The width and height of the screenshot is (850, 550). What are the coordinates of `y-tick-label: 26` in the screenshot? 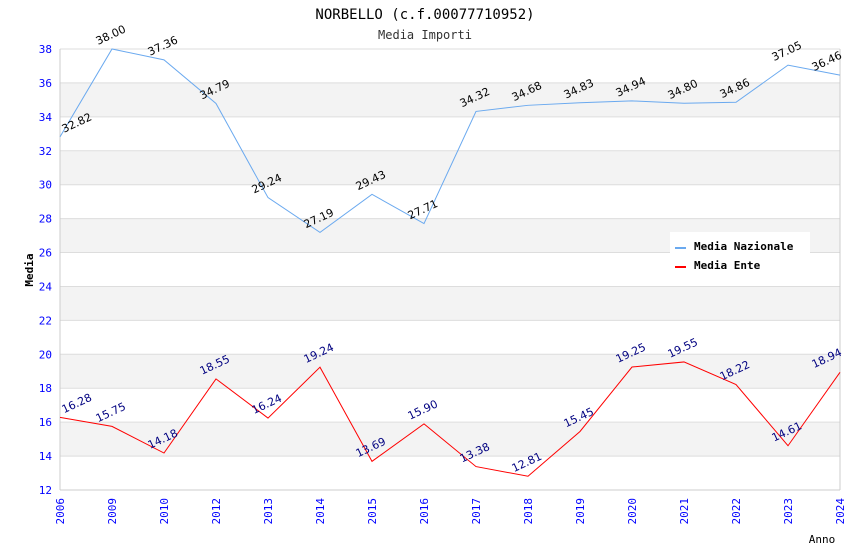 It's located at (45, 253).